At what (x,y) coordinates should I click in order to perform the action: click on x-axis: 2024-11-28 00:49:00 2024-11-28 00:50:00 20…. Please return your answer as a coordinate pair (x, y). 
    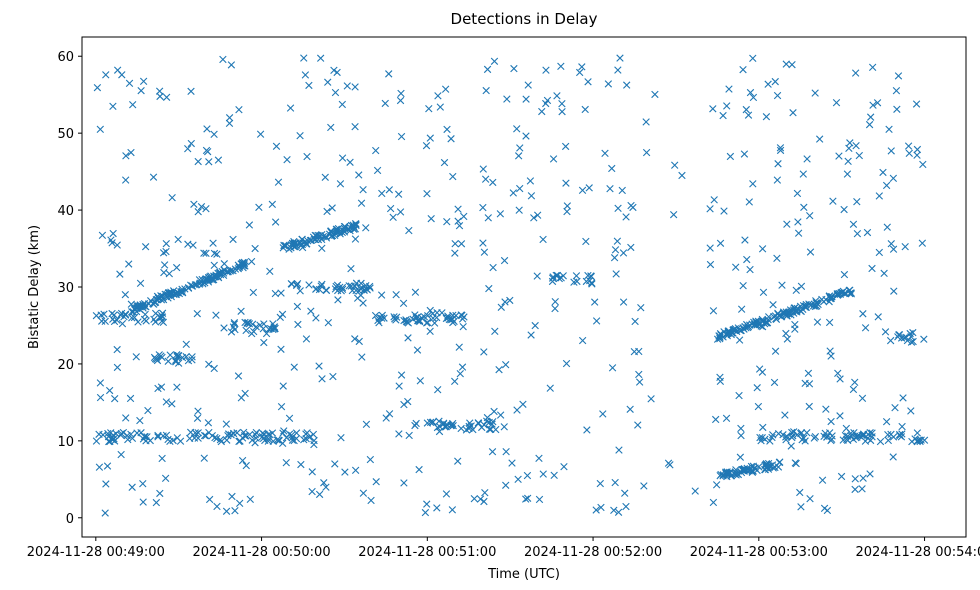
    Looking at the image, I should click on (503, 548).